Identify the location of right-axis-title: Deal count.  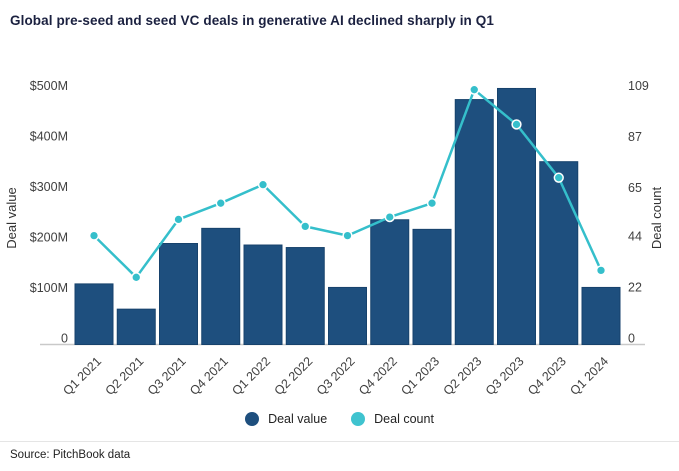
(656, 218).